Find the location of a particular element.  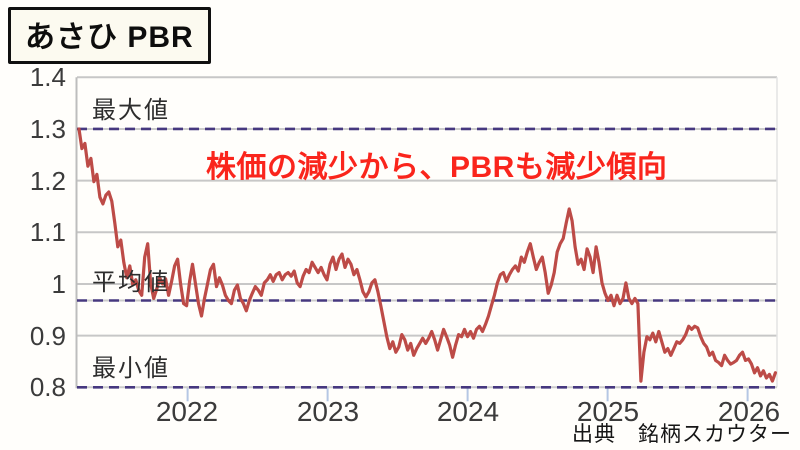

chart-title: あさひ PBR is located at coordinates (109, 37).